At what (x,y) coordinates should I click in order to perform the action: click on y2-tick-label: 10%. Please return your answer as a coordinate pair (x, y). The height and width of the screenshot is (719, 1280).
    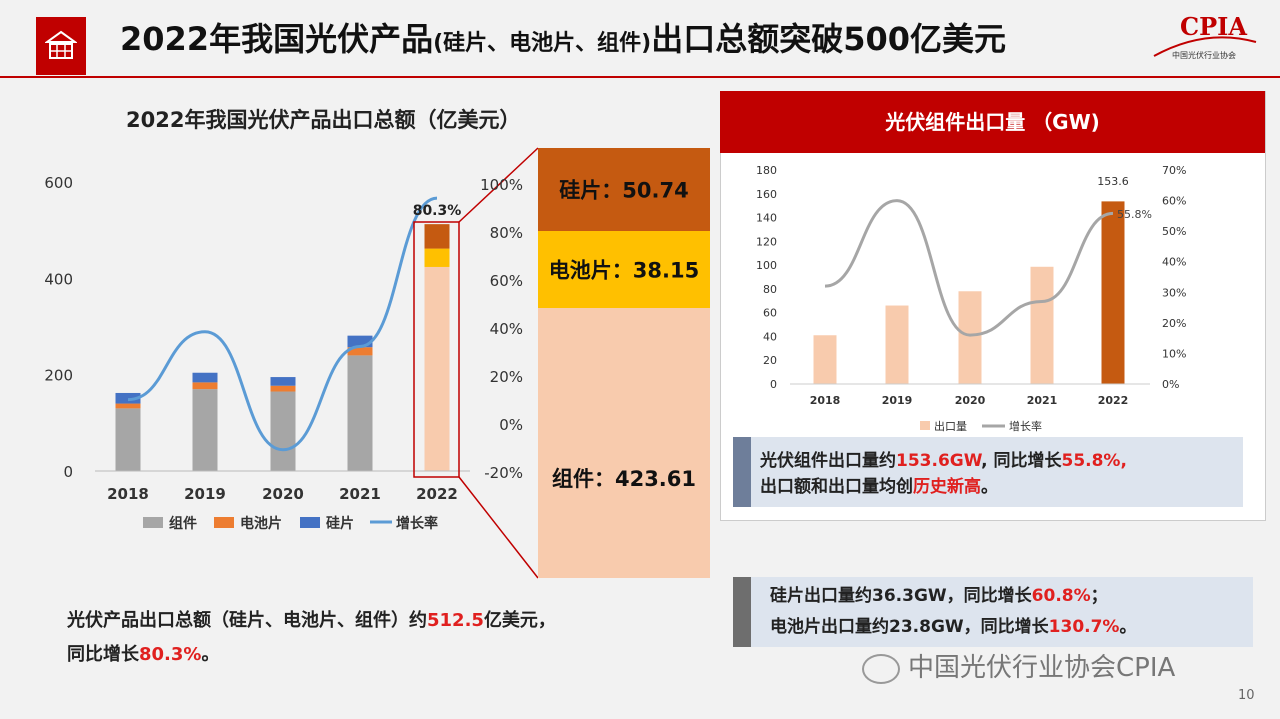
    Looking at the image, I should click on (1174, 353).